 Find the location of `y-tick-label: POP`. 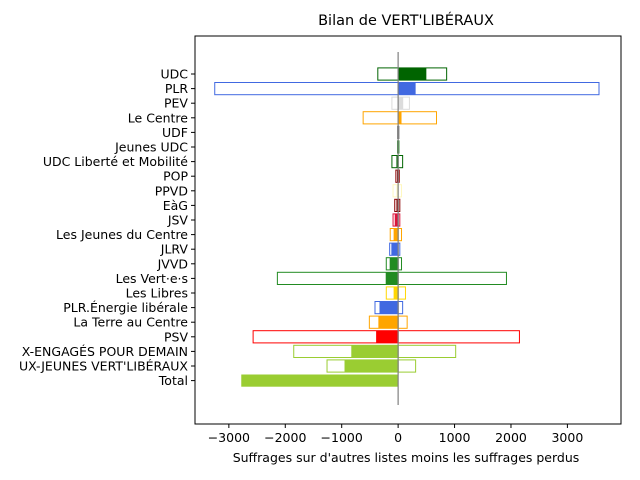

y-tick-label: POP is located at coordinates (175, 176).